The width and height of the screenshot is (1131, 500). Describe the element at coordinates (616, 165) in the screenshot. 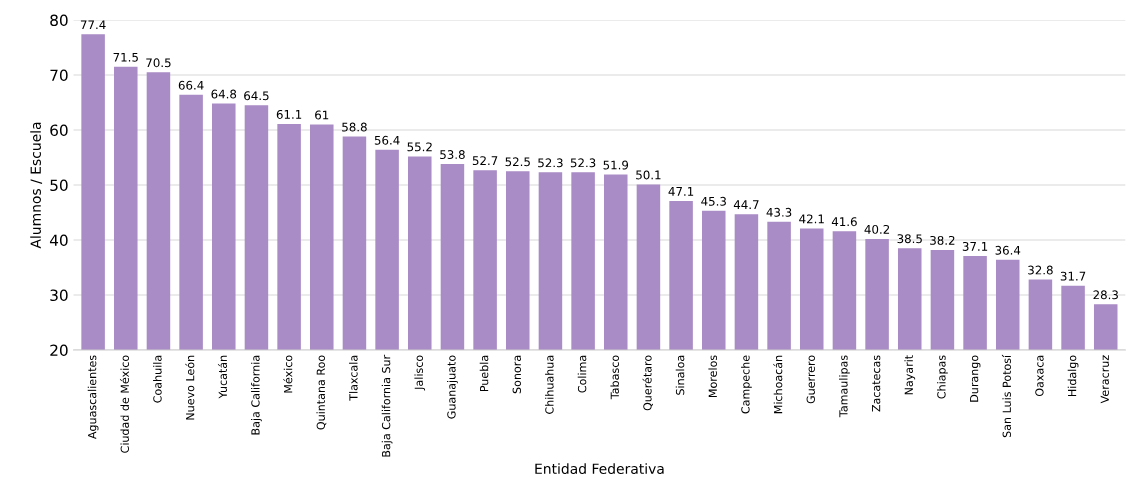

I see `data-label: 51.9` at that location.